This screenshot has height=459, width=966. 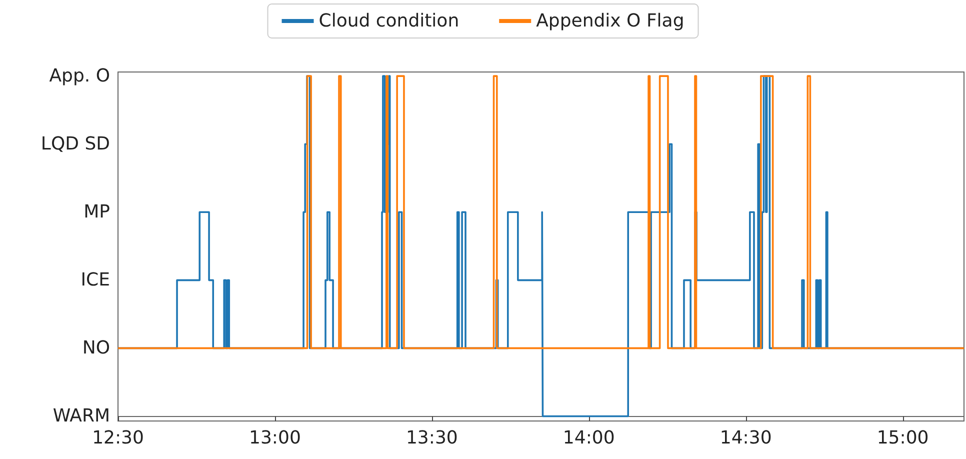 I want to click on text: App. O, so click(x=79, y=76).